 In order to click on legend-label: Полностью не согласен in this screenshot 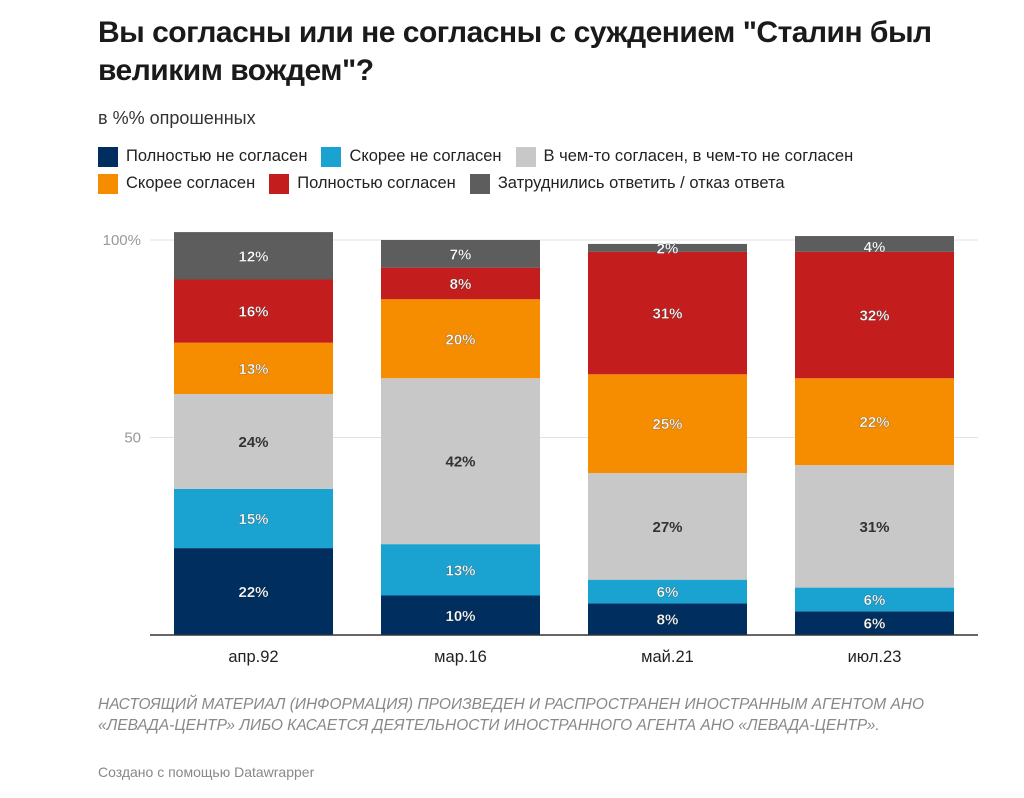, I will do `click(217, 156)`.